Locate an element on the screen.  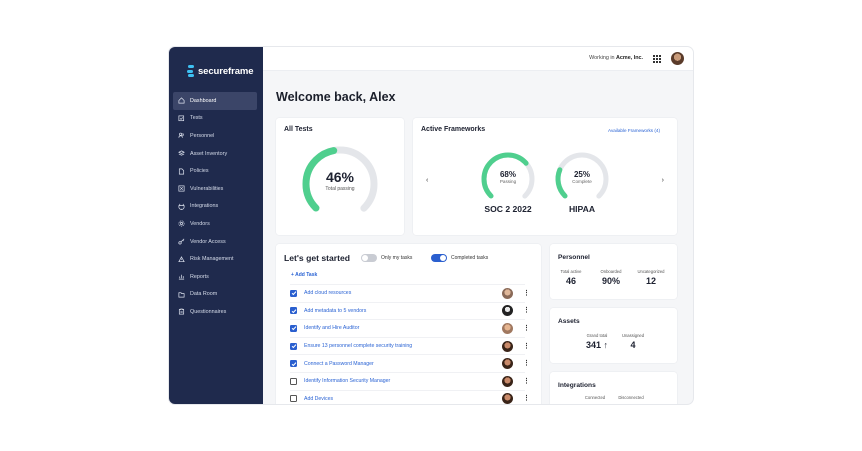
framework-soc2: 68% Passing is located at coordinates (508, 179).